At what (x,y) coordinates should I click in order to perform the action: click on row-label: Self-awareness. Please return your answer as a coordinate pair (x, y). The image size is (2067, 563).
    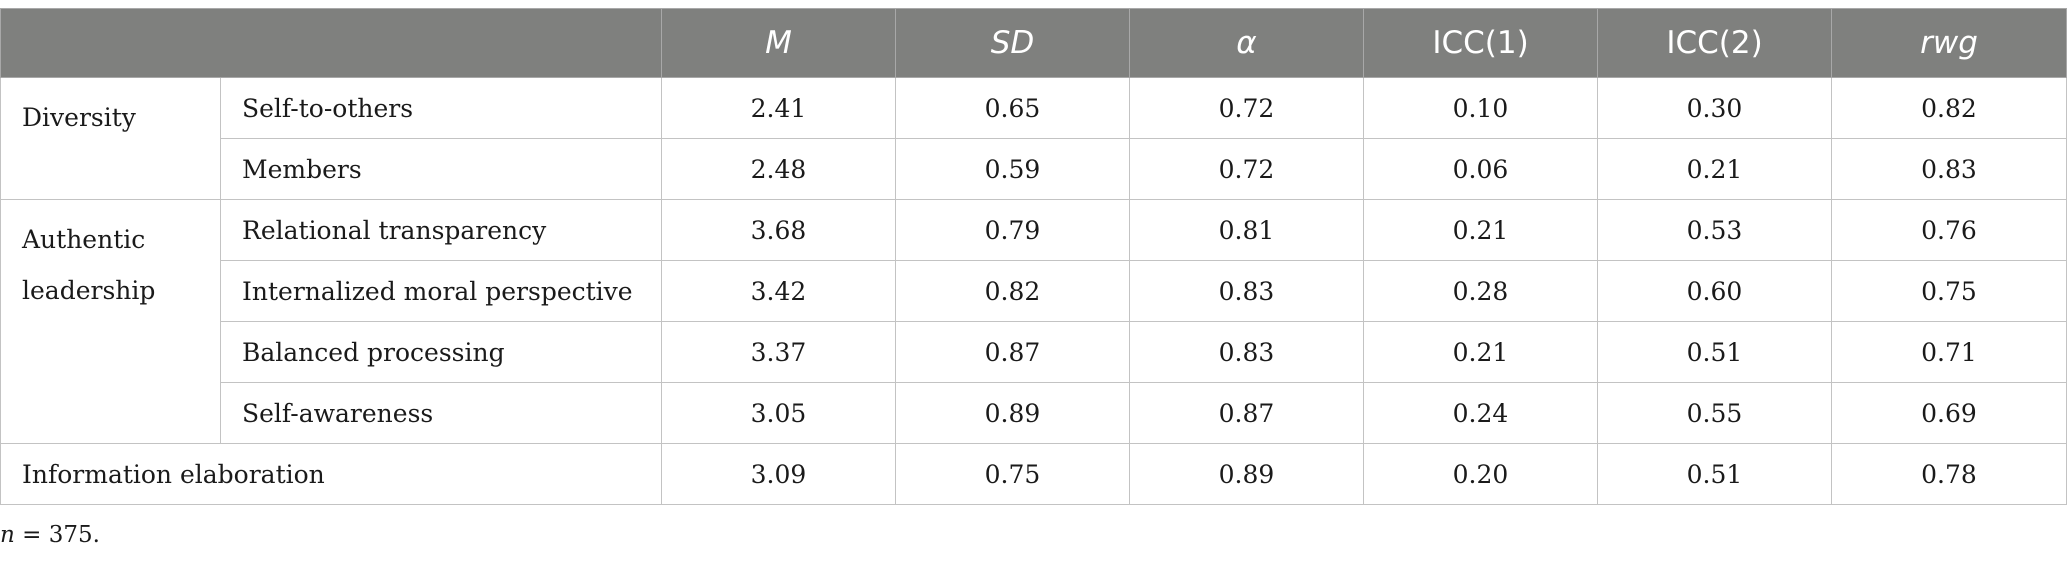
    Looking at the image, I should click on (441, 413).